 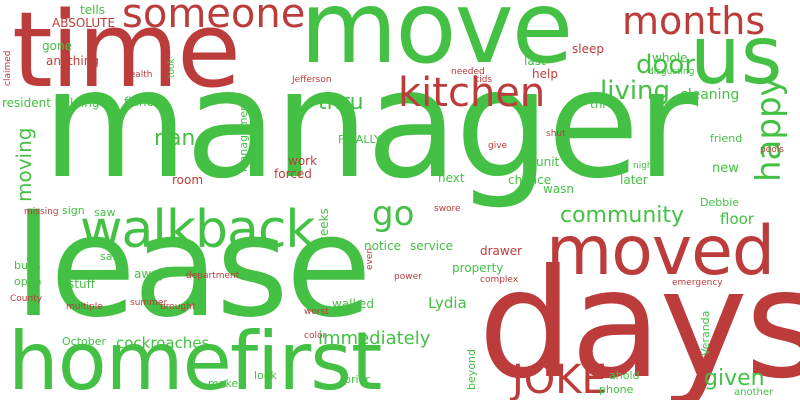 What do you see at coordinates (772, 150) in the screenshot?
I see `word-pools: pools` at bounding box center [772, 150].